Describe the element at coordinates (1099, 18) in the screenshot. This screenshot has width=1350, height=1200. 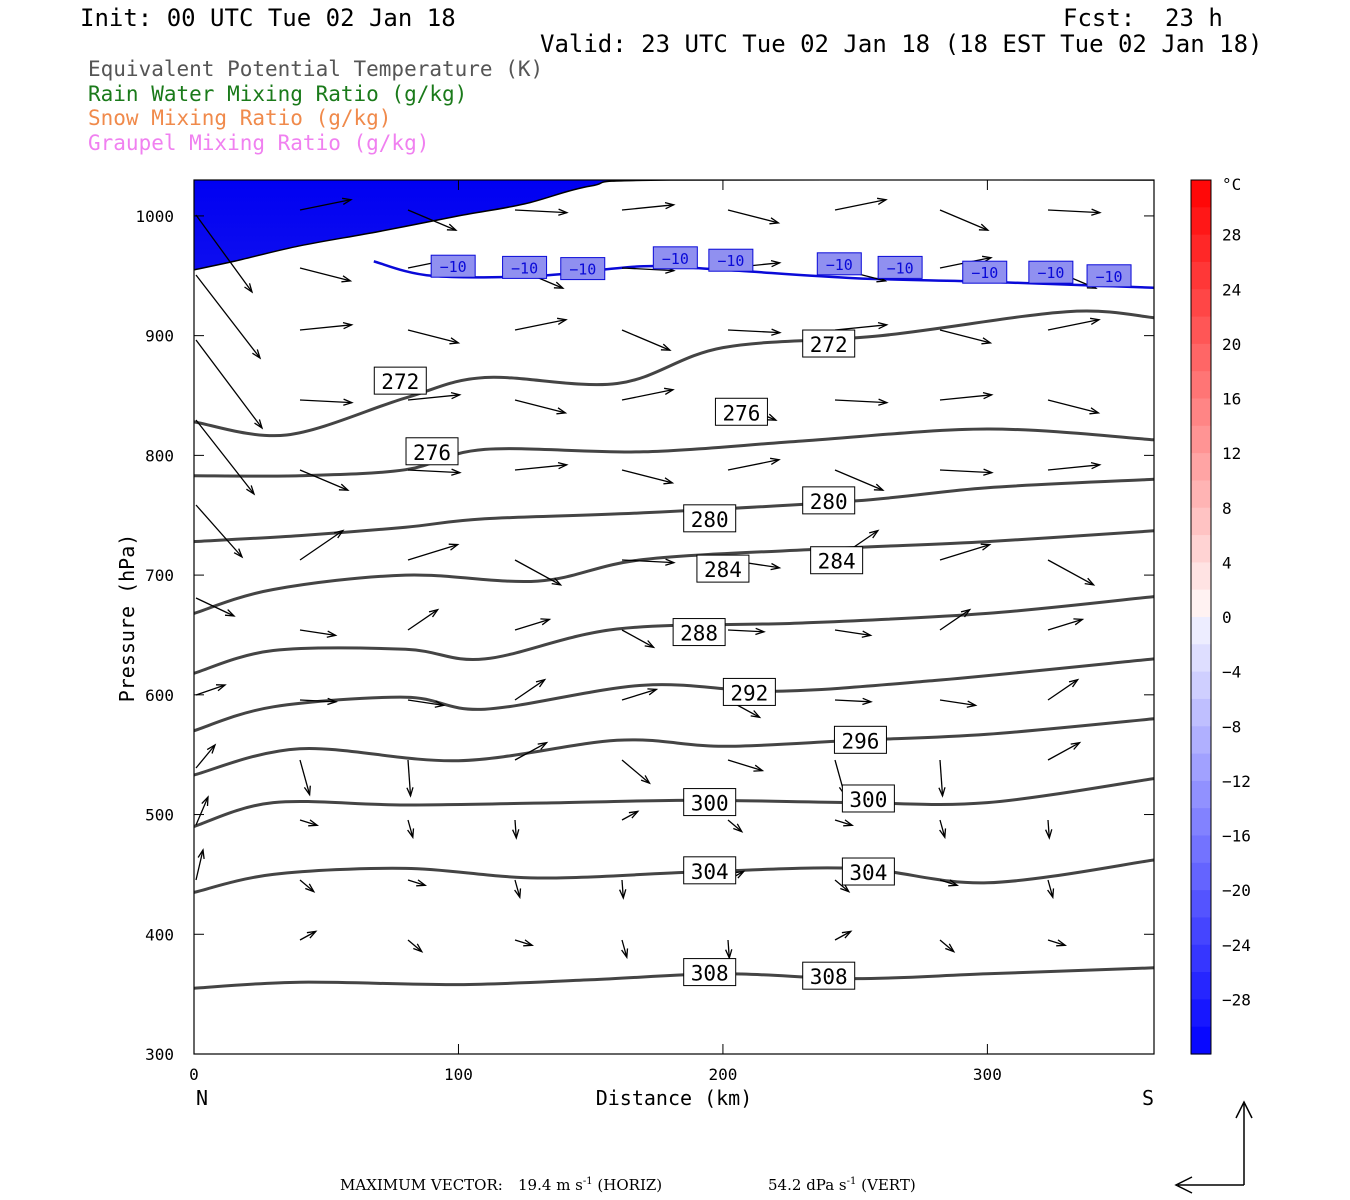
I see `fcst-label: Fcst:` at that location.